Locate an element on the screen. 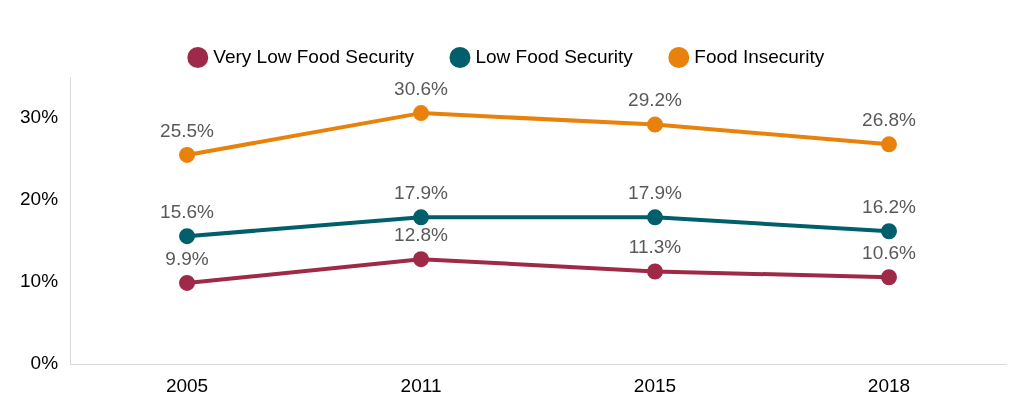  data-label: 30.6% is located at coordinates (421, 88).